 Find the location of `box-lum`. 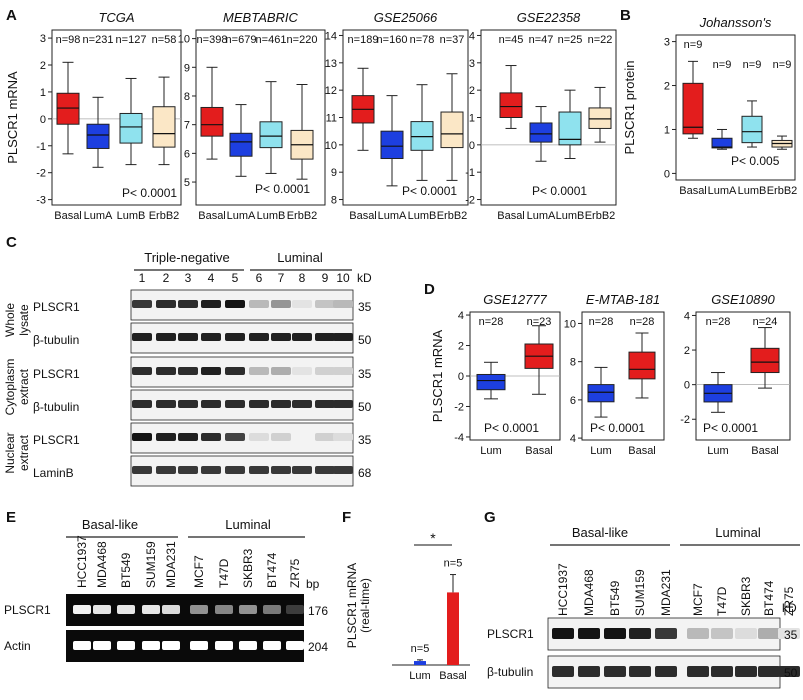

box-lum is located at coordinates (491, 382).